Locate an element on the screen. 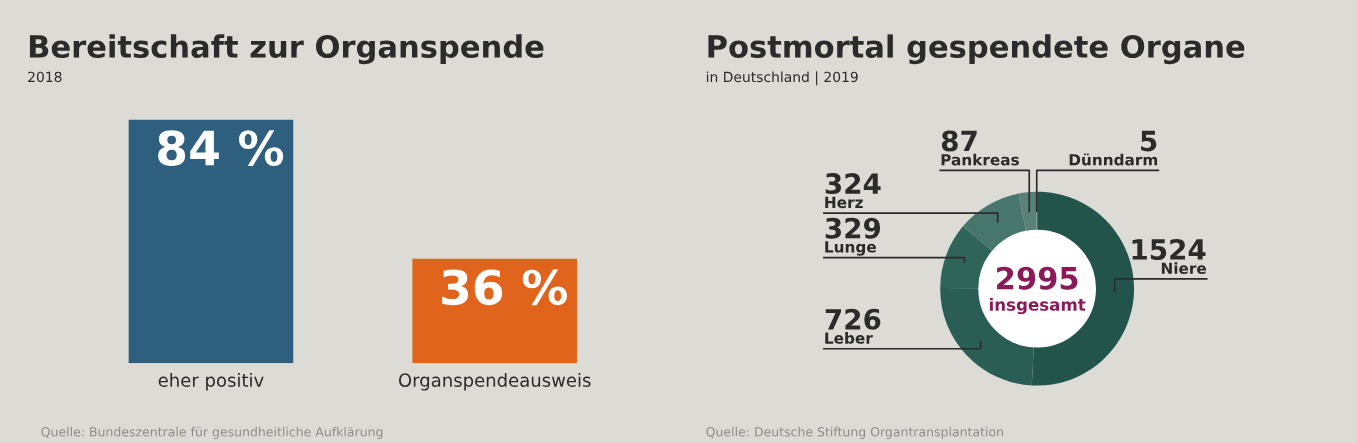 The image size is (1357, 443). x-tick-label: Organspendeausweis is located at coordinates (494, 382).